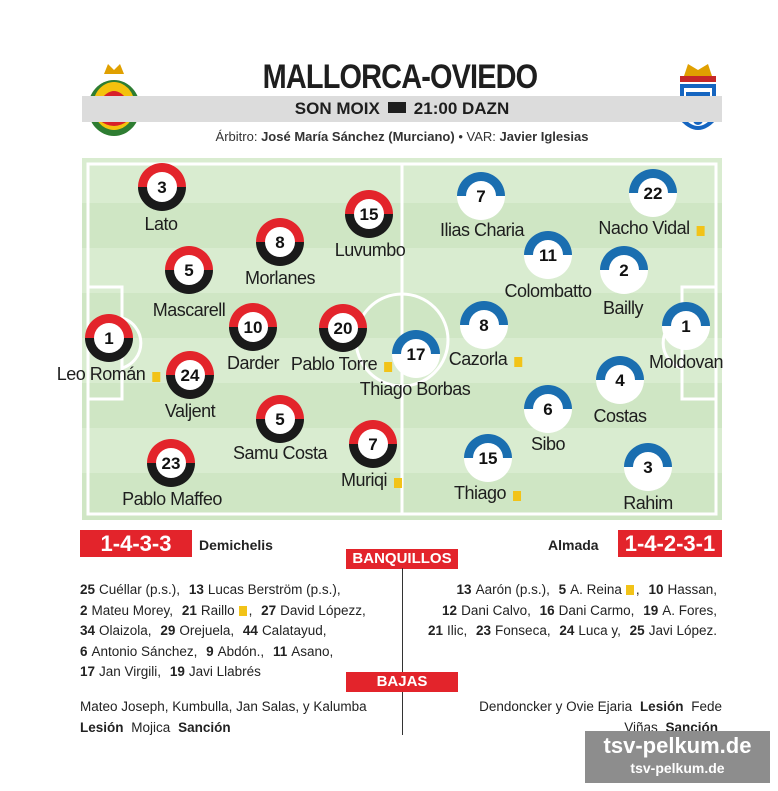  What do you see at coordinates (402, 651) in the screenshot?
I see `divider` at bounding box center [402, 651].